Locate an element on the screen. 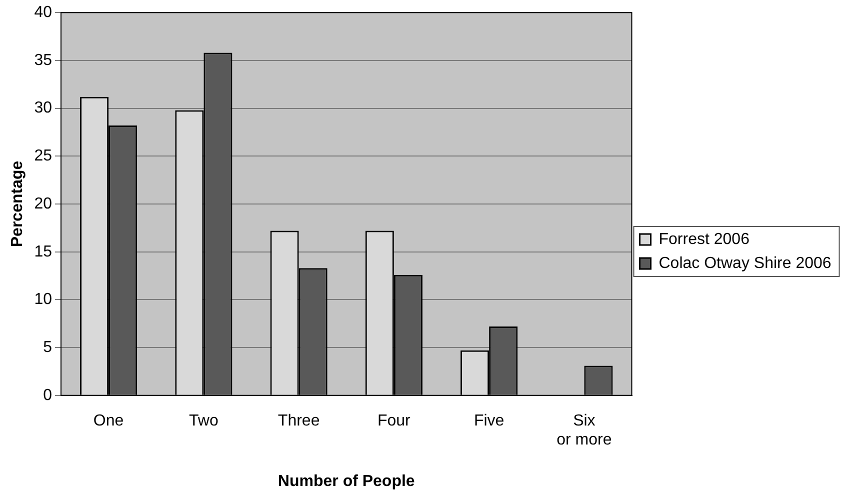  y-axis-title: Percentage is located at coordinates (17, 204).